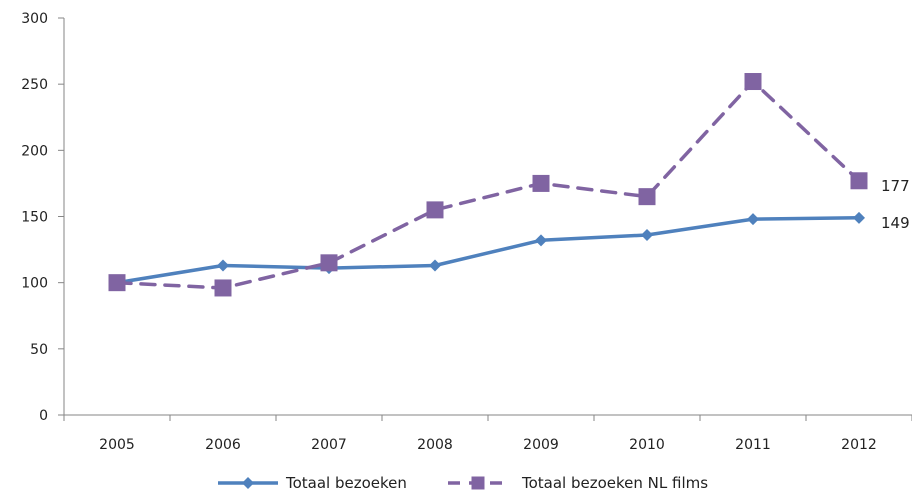 Image resolution: width=912 pixels, height=495 pixels. Describe the element at coordinates (34, 85) in the screenshot. I see `y-tick-label: 250` at that location.